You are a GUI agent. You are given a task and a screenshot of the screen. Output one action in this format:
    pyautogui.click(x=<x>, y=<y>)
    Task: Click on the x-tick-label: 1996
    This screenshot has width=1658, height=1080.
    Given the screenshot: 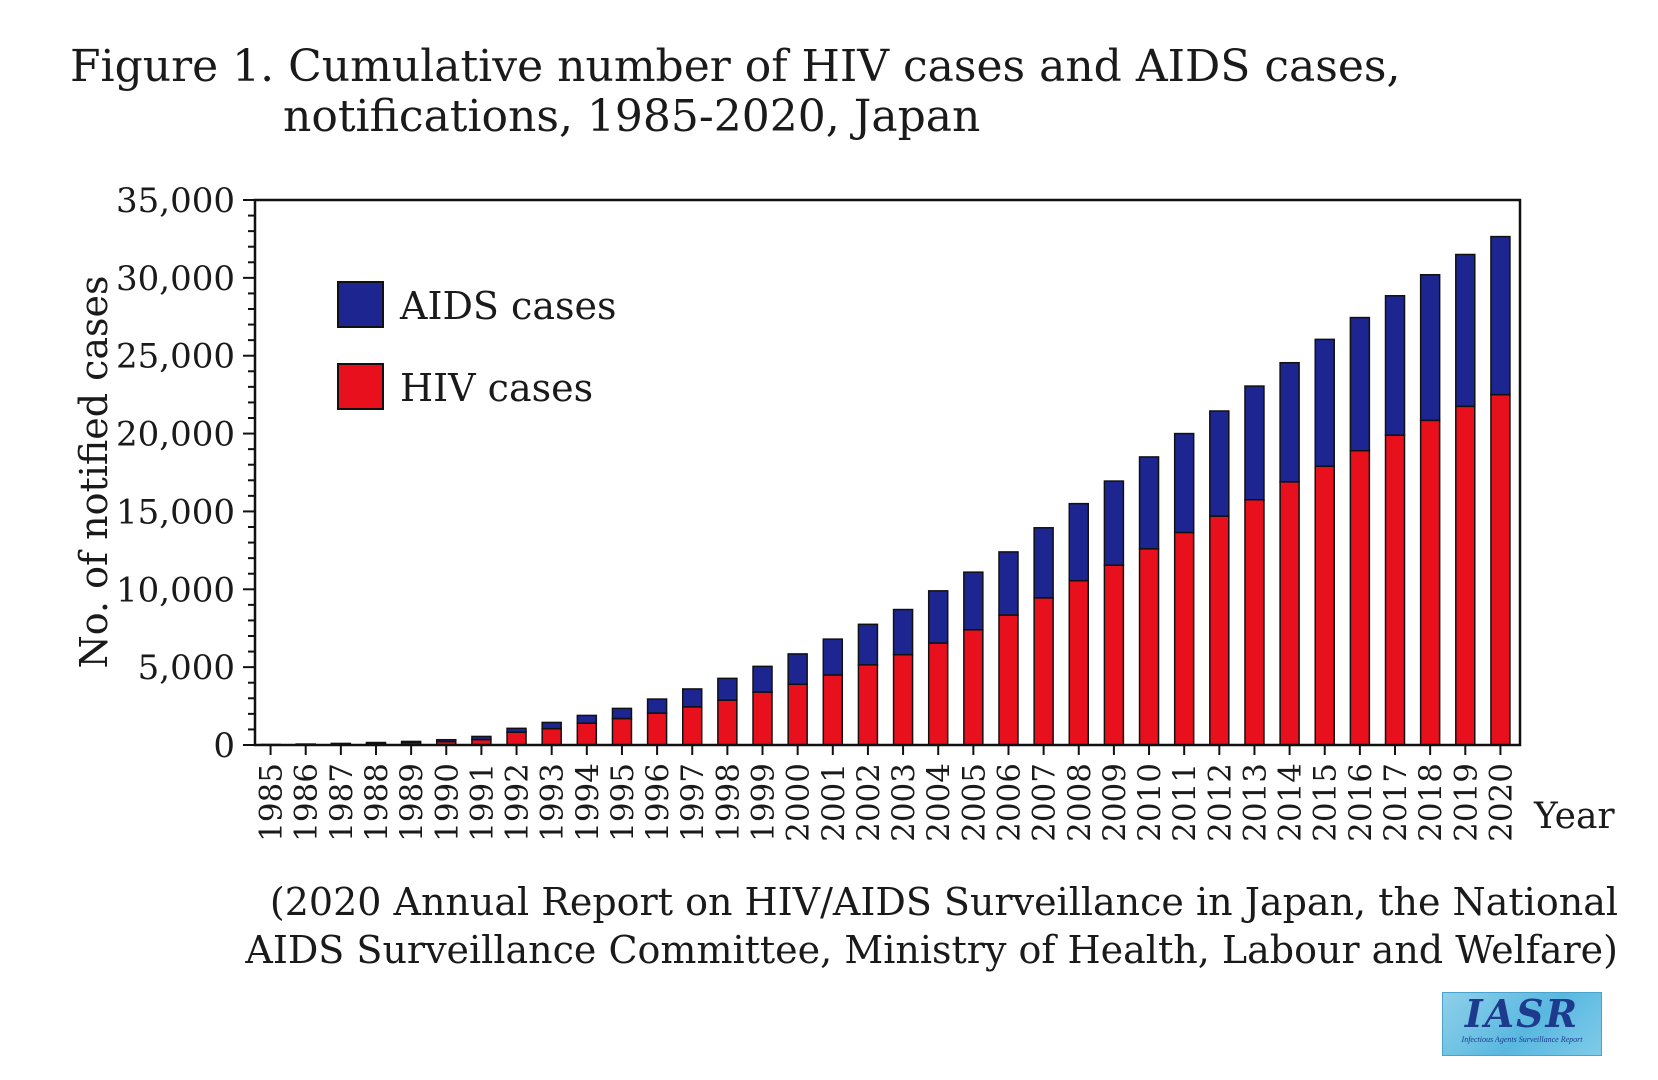 What is the action you would take?
    pyautogui.click(x=658, y=802)
    